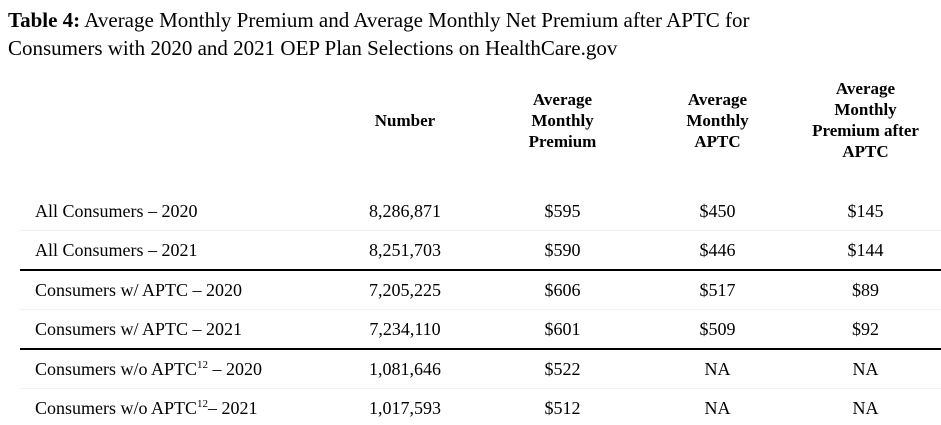 The image size is (941, 425). What do you see at coordinates (717, 329) in the screenshot?
I see `aptc-cell: $509` at bounding box center [717, 329].